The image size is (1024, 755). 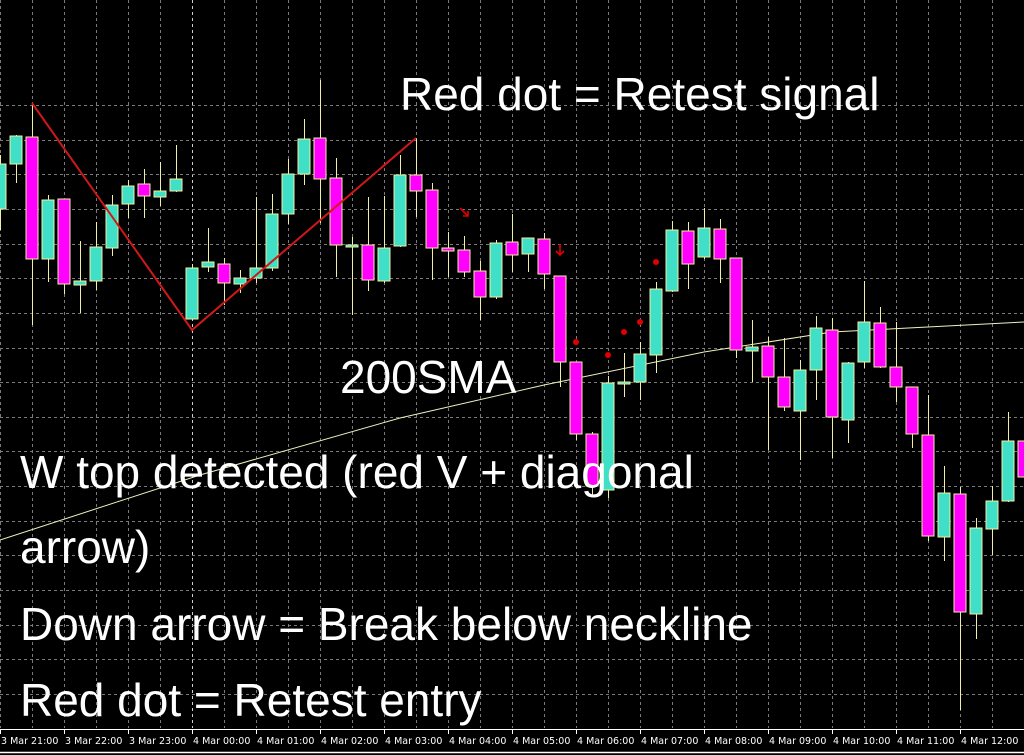 I want to click on axis-tick-label: 3 Mar 22:00, so click(x=93, y=741).